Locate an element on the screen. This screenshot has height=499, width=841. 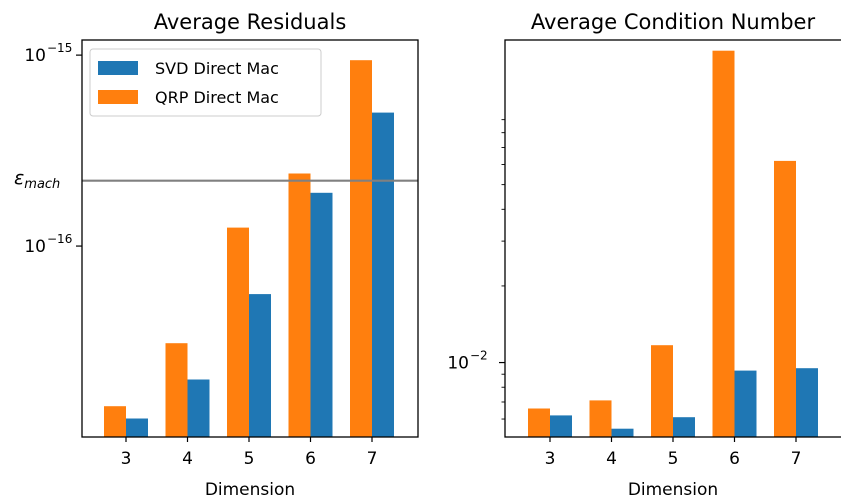
y-tick-exponent-0: −15 is located at coordinates (59, 48).